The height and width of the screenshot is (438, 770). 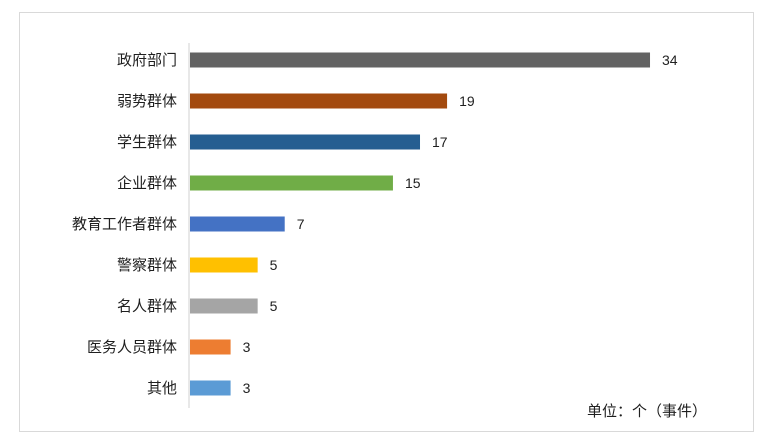 What do you see at coordinates (132, 347) in the screenshot?
I see `category-label: 医务人员群体` at bounding box center [132, 347].